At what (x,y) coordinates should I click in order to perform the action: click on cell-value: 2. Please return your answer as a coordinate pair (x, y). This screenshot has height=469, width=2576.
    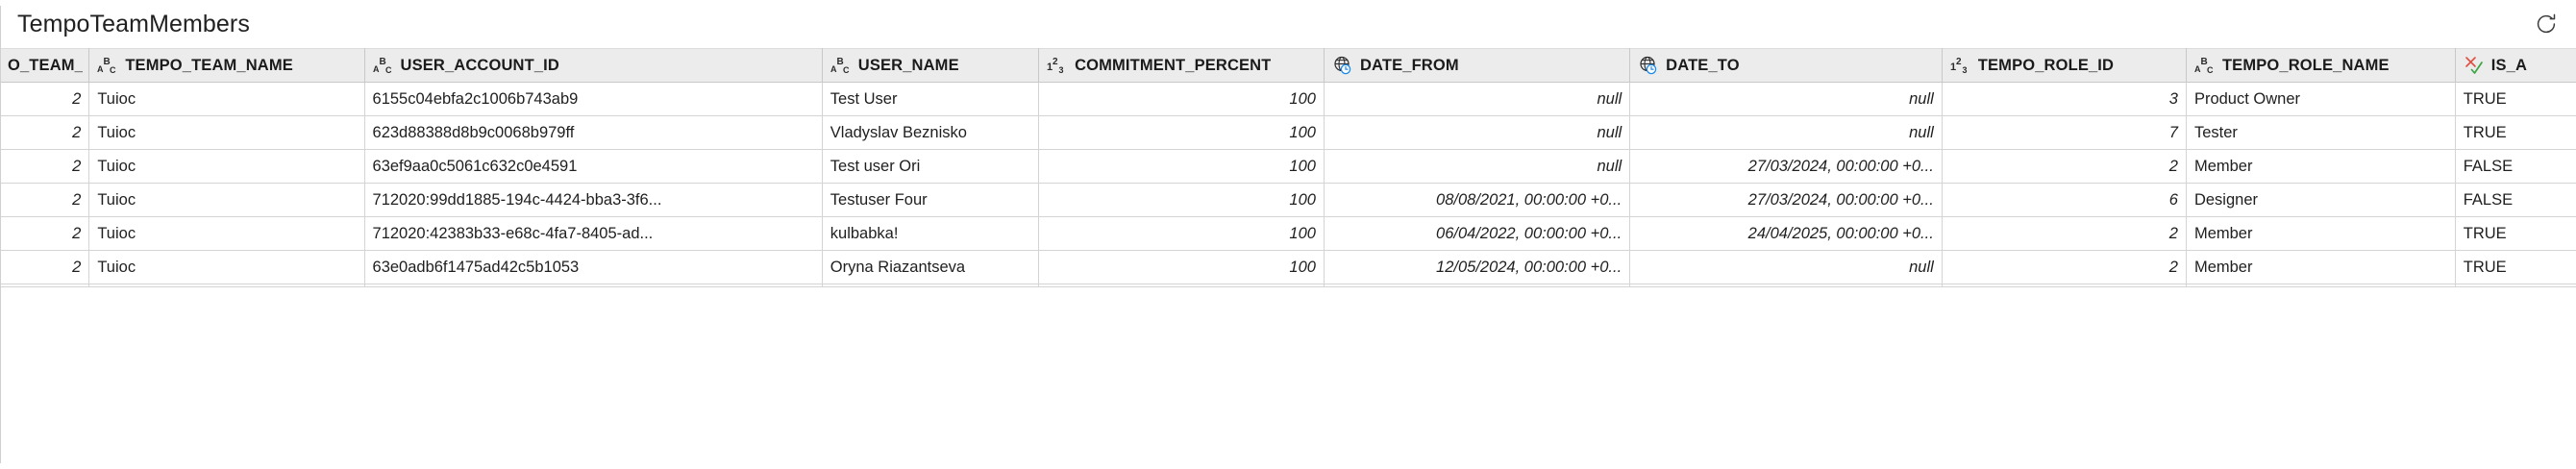
    Looking at the image, I should click on (77, 132).